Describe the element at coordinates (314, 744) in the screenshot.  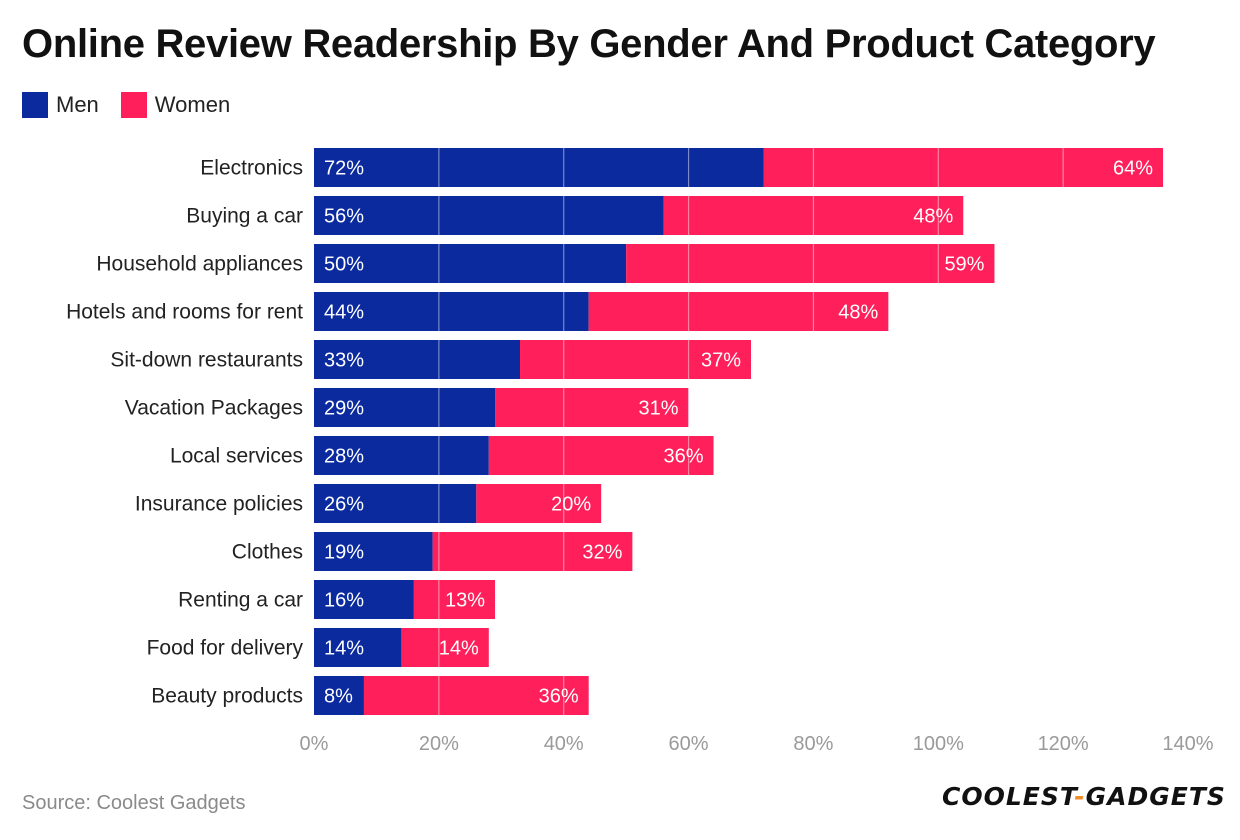
I see `x-tick-label: 0%` at that location.